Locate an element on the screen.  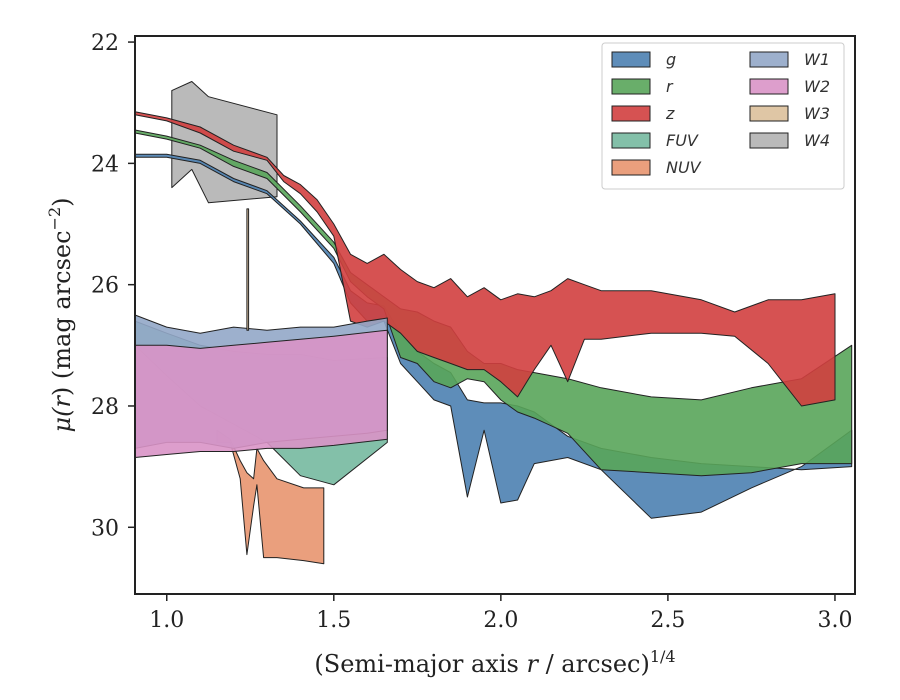
y-tick-label: 22 is located at coordinates (105, 43).